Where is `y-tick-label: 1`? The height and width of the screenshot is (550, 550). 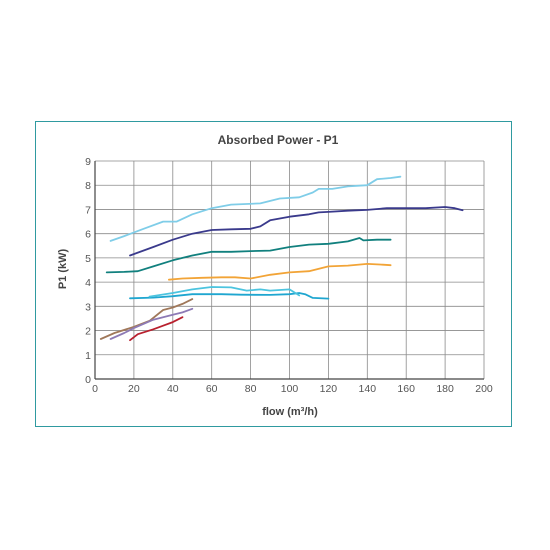
y-tick-label: 1 is located at coordinates (88, 356).